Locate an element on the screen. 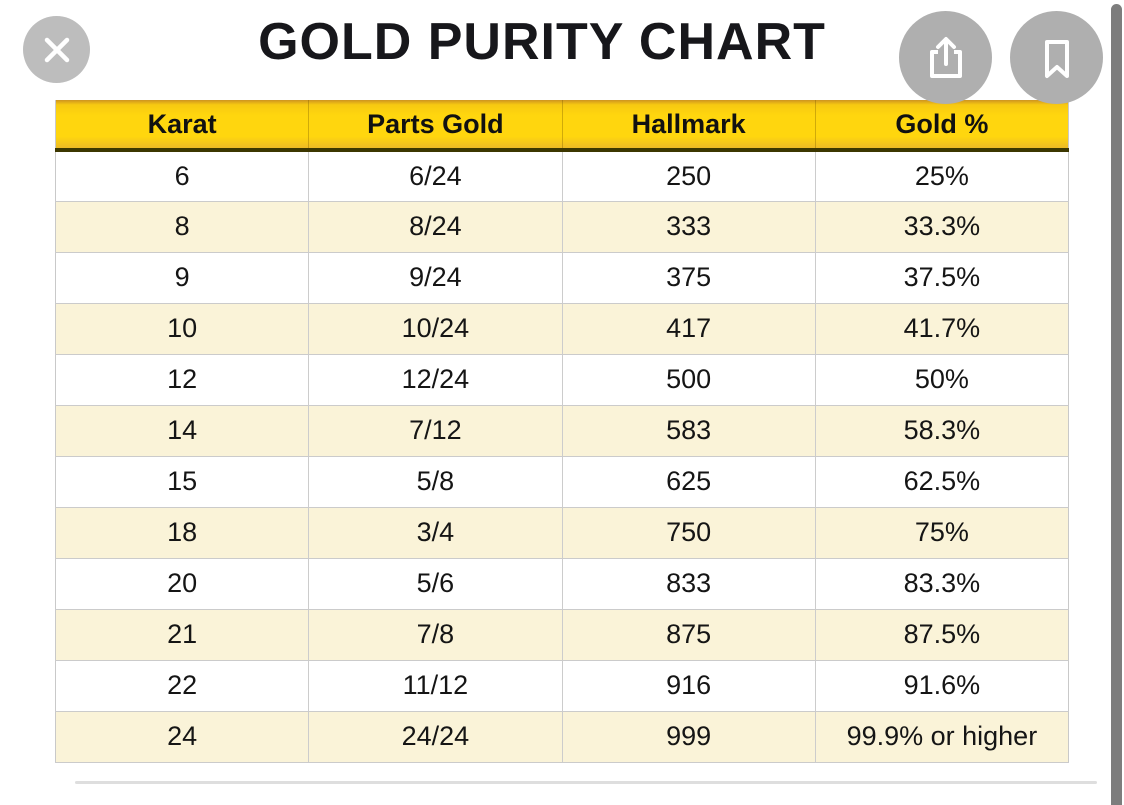  table-cell: 8 is located at coordinates (182, 227).